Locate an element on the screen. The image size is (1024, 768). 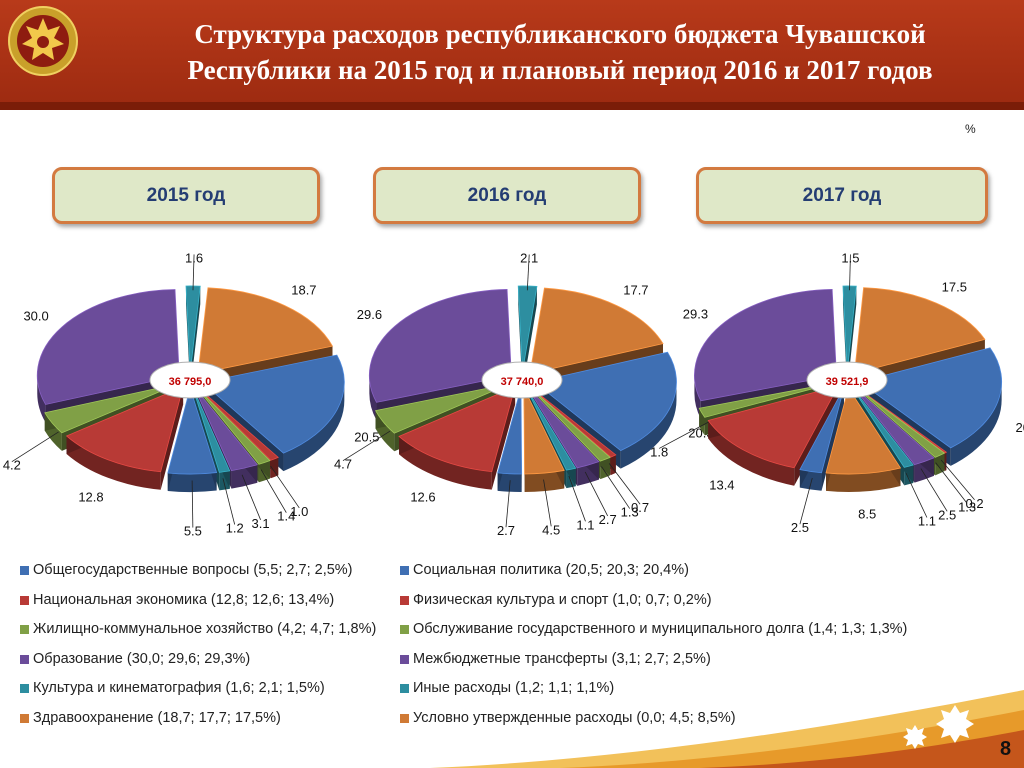
pie-slice: Социальная политика: 20.5 is located at coordinates (273, 404).